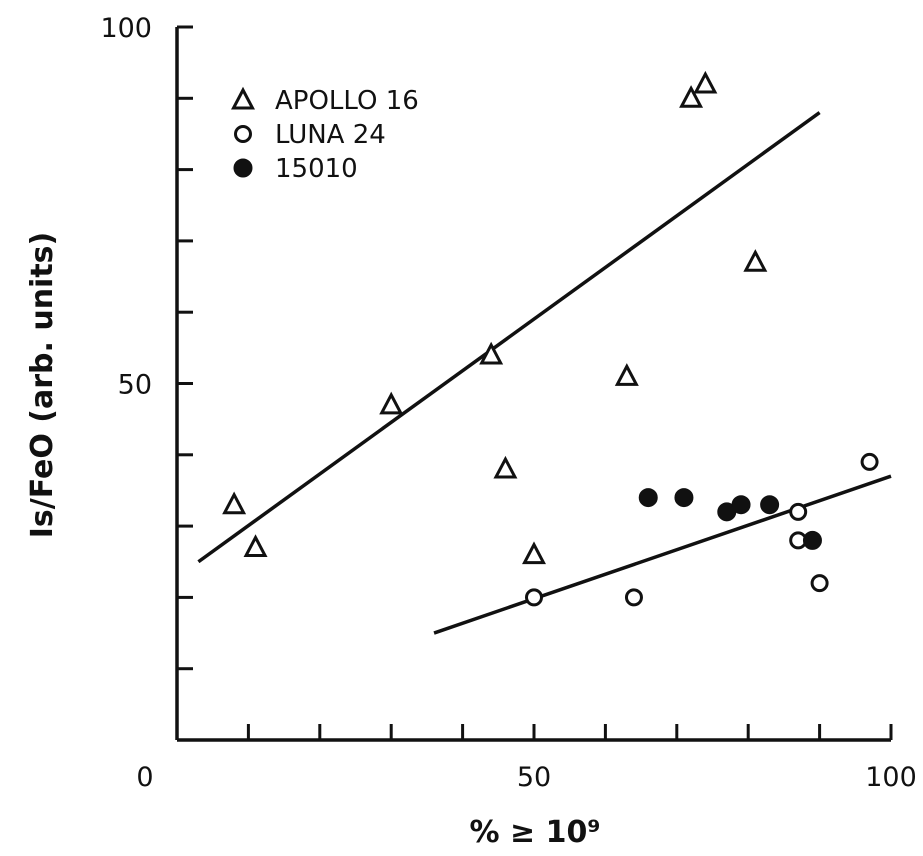 The height and width of the screenshot is (856, 923). I want to click on x-tick-label: 0, so click(144, 777).